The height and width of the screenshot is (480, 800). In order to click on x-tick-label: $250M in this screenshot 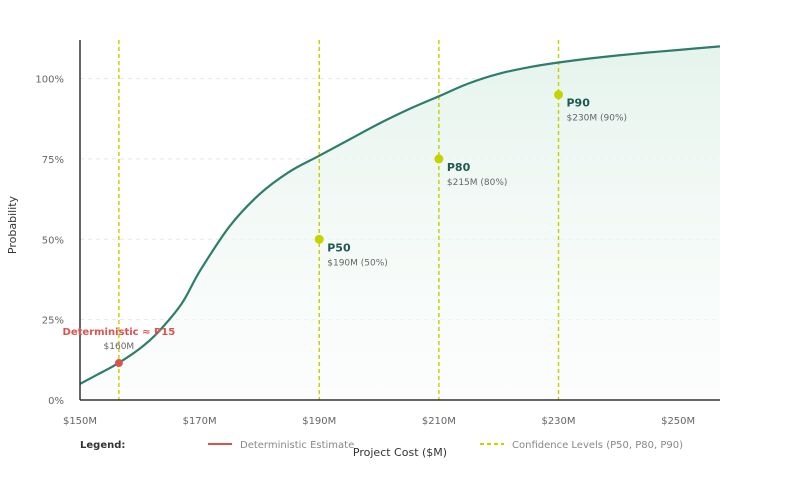, I will do `click(678, 421)`.